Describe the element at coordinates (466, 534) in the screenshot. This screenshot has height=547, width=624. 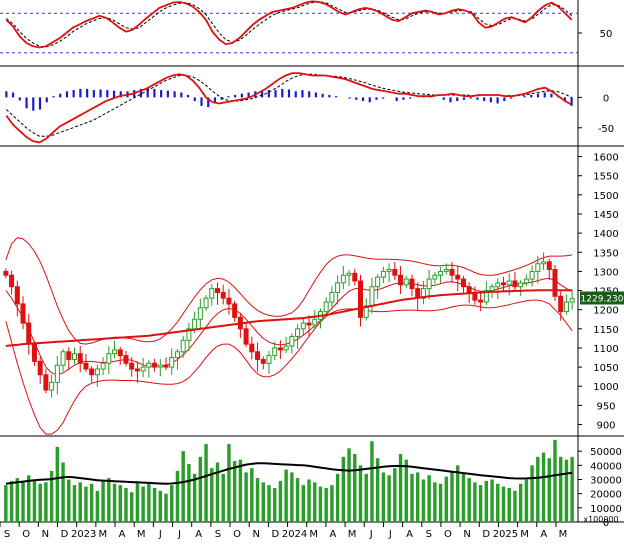
I see `x-tick-label: N` at that location.